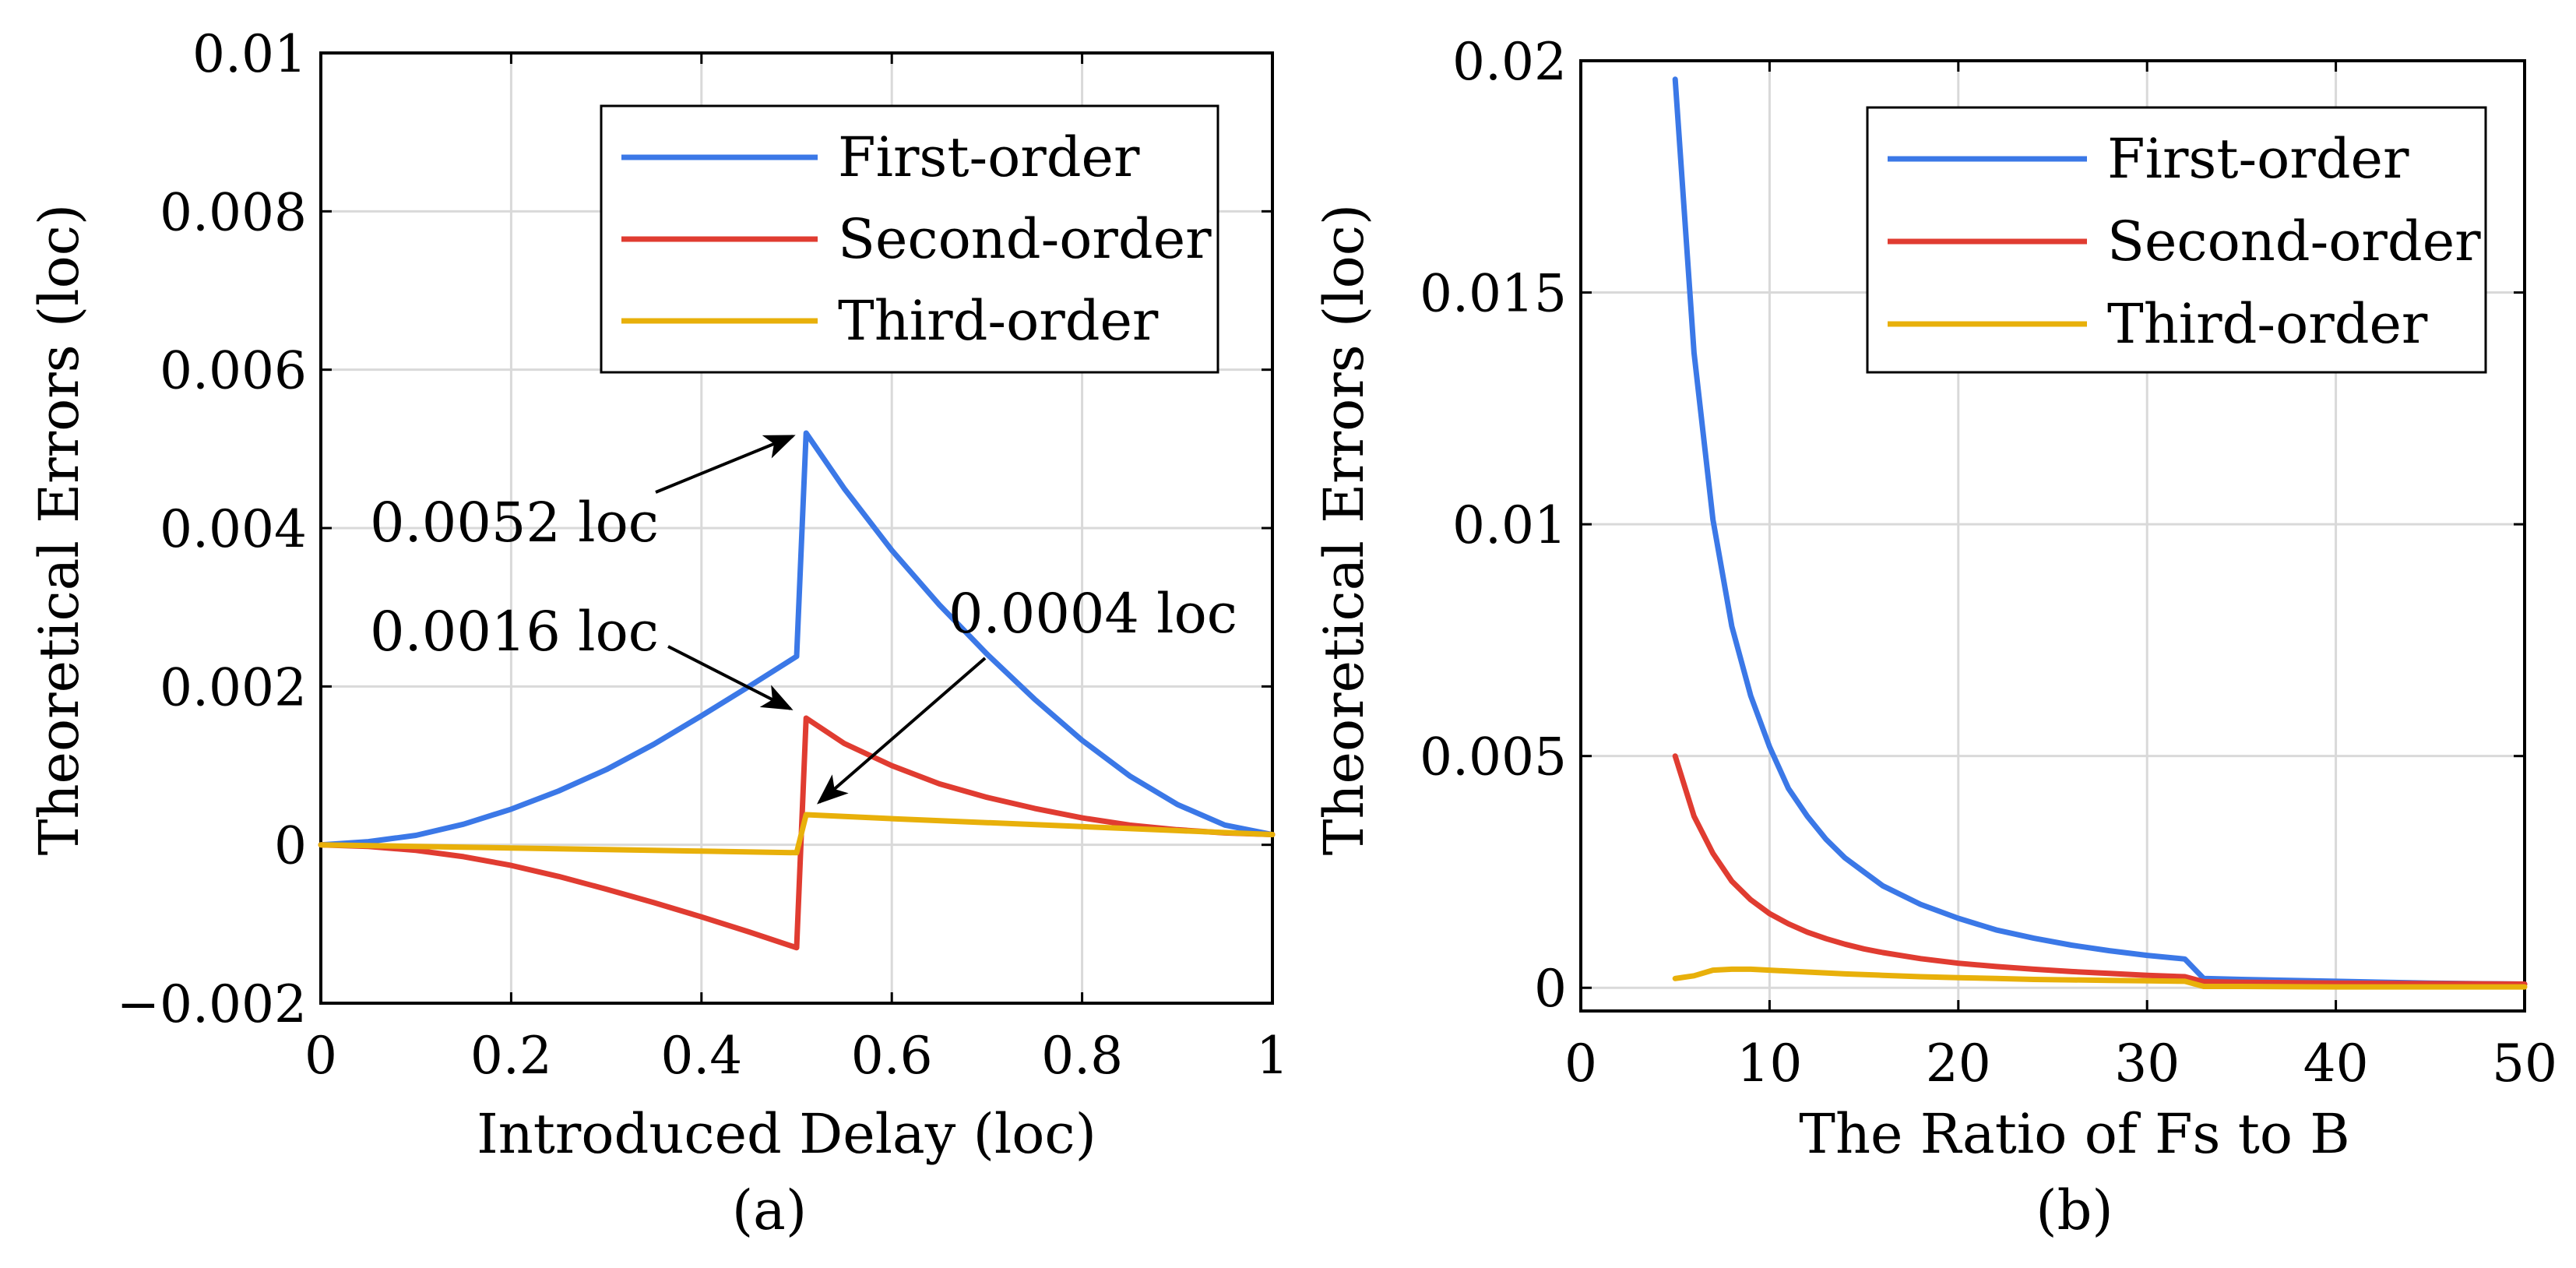 This screenshot has height=1268, width=2576. Describe the element at coordinates (1272, 1056) in the screenshot. I see `x-tick-label: 1` at that location.